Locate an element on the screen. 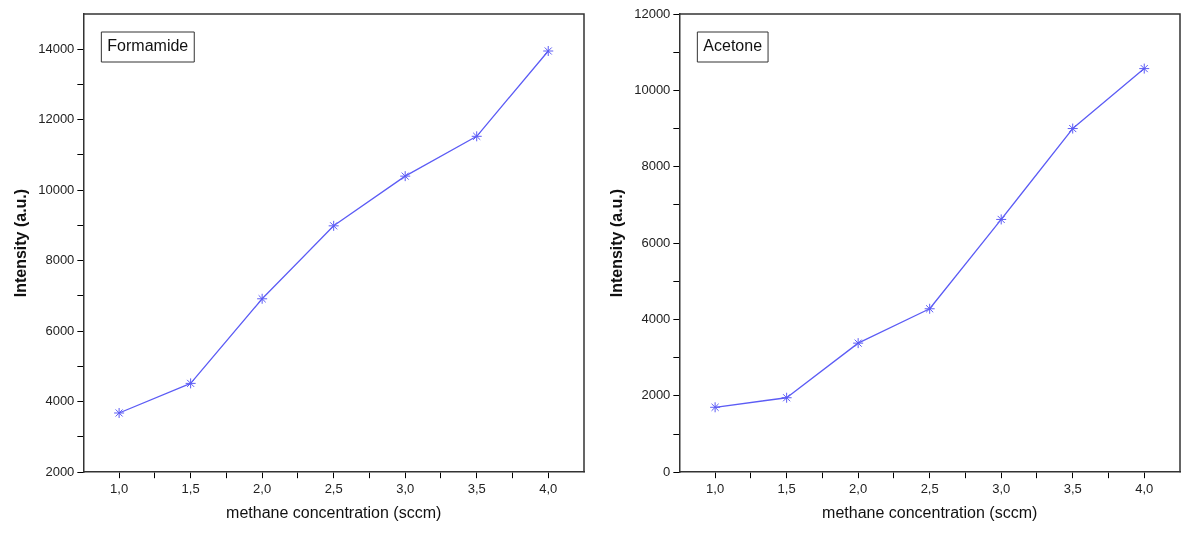 This screenshot has width=1193, height=533. y-tick-label: 0 is located at coordinates (667, 471).